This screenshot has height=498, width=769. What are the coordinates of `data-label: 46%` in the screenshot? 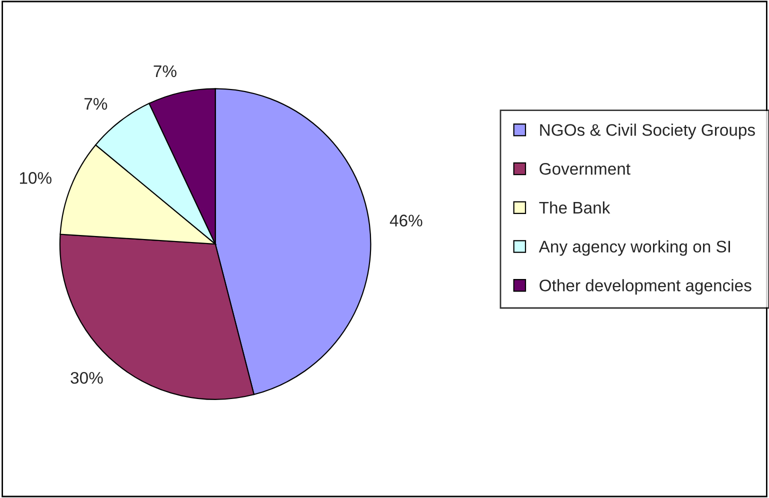 It's located at (406, 220).